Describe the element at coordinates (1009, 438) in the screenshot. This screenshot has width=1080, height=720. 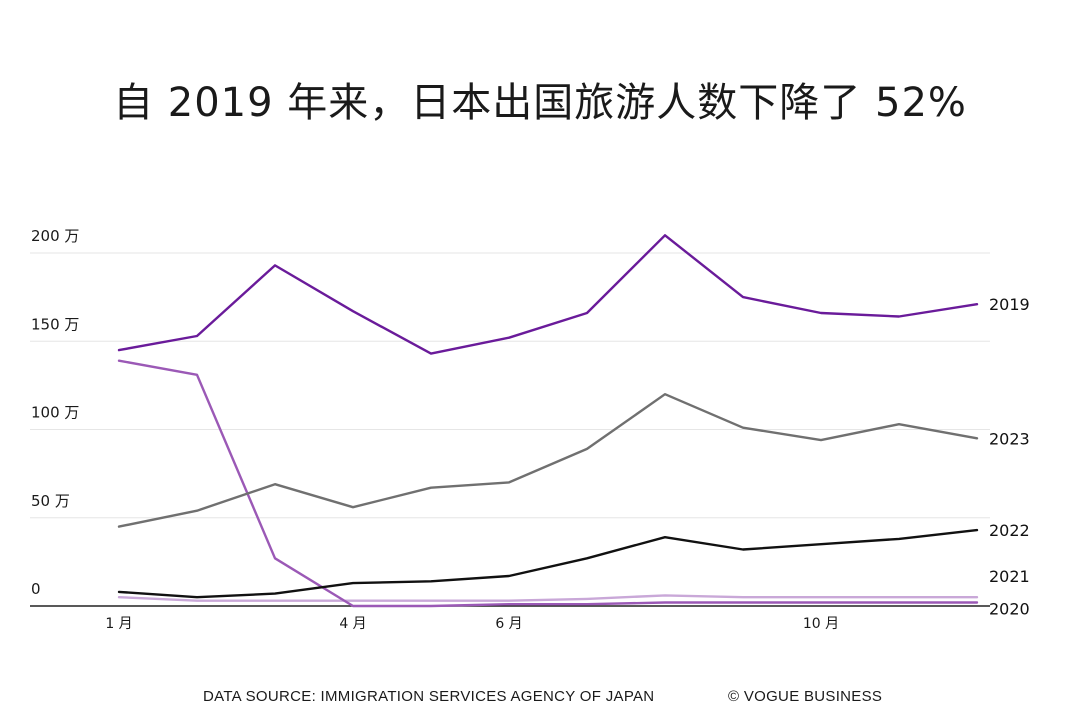
I see `series-label-2023: 2023` at that location.